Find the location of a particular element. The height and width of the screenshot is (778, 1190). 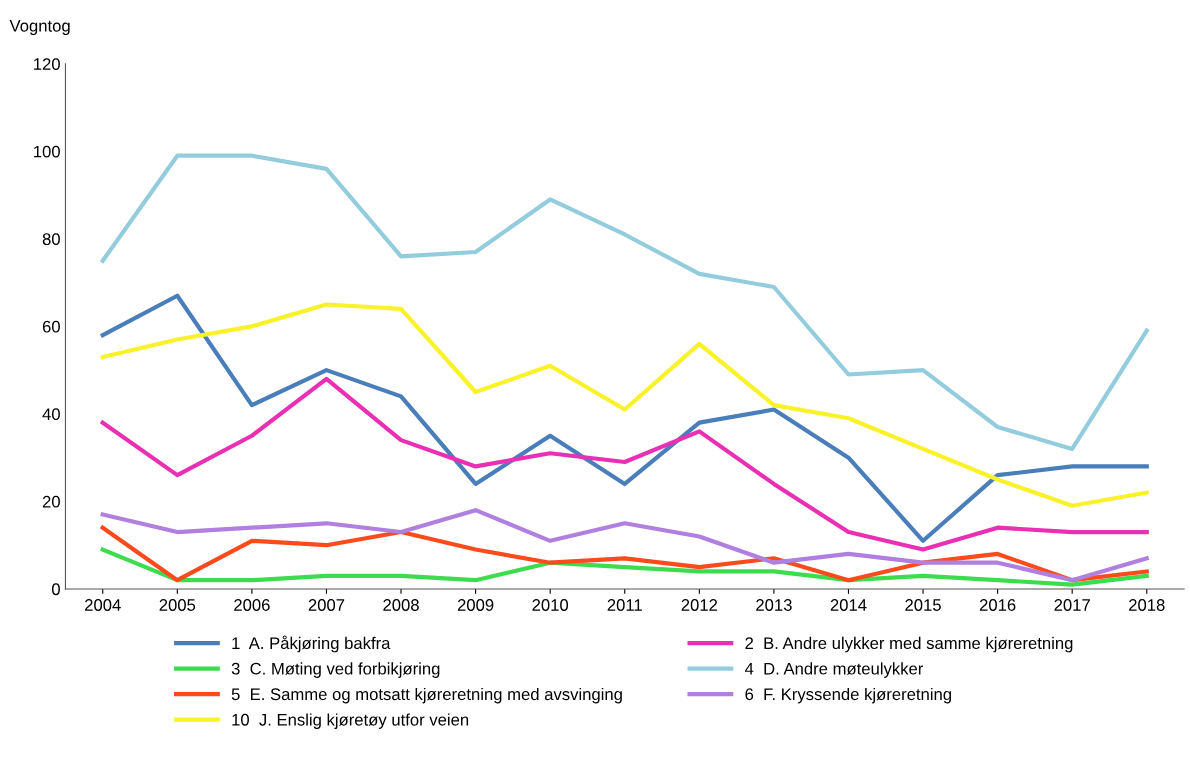

legend-label: 6 F. Kryssende kjøreretning is located at coordinates (848, 695).